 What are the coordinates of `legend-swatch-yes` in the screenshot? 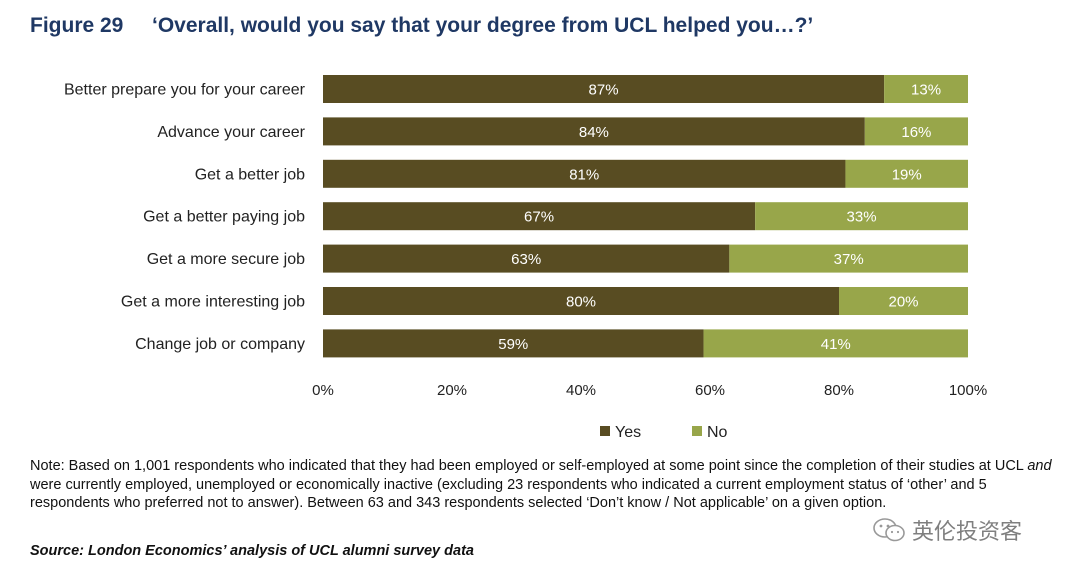 It's located at (605, 431).